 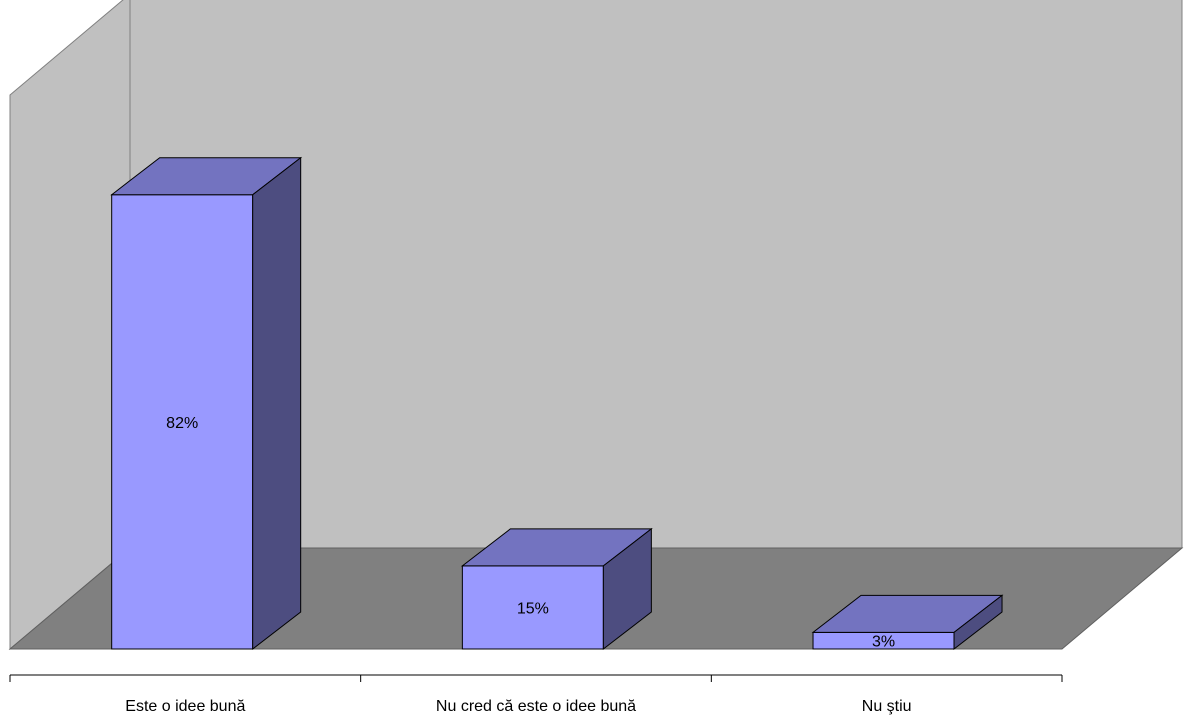 I want to click on data-label: 82%, so click(x=182, y=423).